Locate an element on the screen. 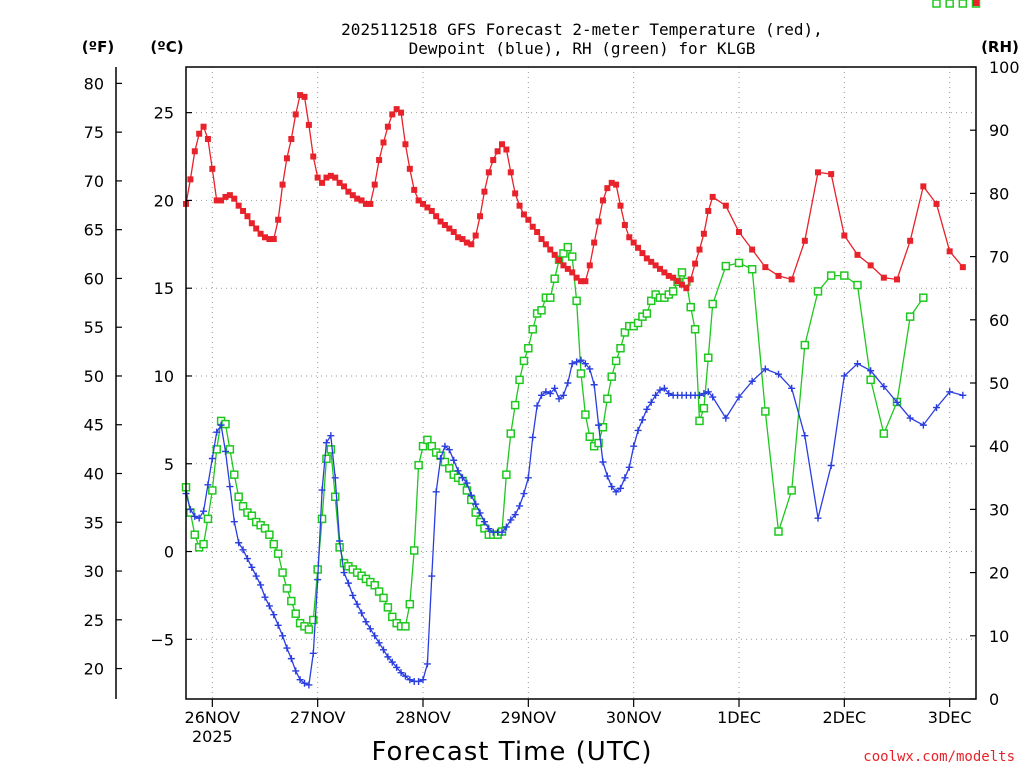 The width and height of the screenshot is (1024, 768). celsius-tick-label: −5 is located at coordinates (162, 639).